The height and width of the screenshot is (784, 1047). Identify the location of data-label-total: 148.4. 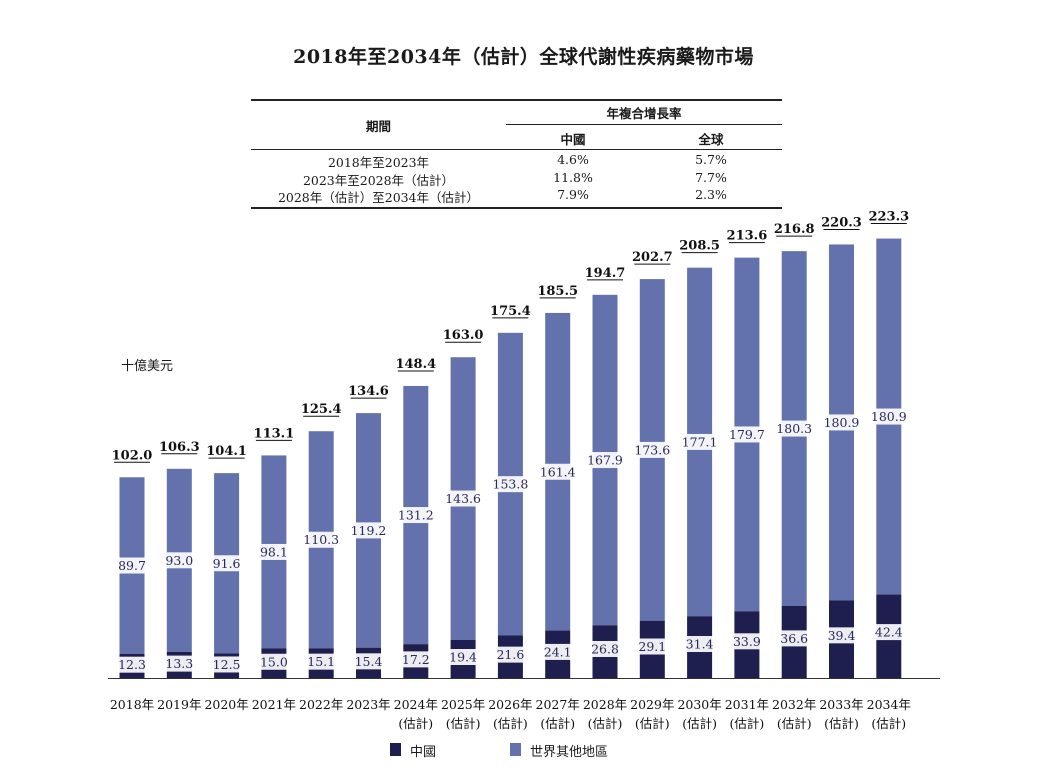
(415, 364).